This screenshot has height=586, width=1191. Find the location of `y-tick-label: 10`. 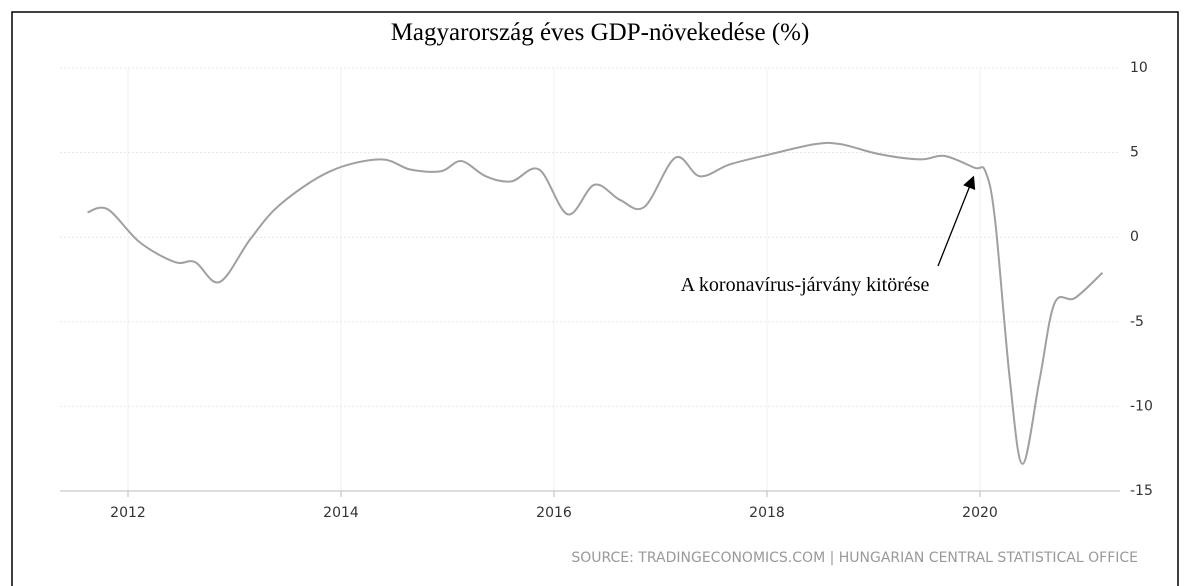

y-tick-label: 10 is located at coordinates (1139, 68).